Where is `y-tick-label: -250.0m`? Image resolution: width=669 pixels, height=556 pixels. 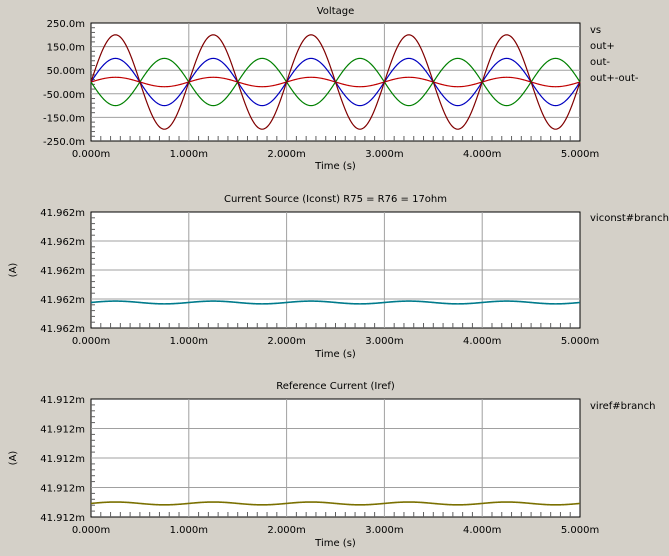 y-tick-label: -250.0m is located at coordinates (64, 142).